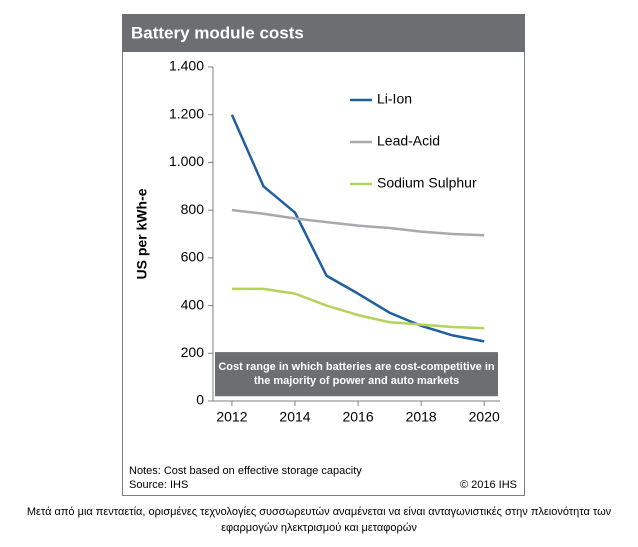  Describe the element at coordinates (427, 183) in the screenshot. I see `legend-label: Sodium Sulphur` at that location.